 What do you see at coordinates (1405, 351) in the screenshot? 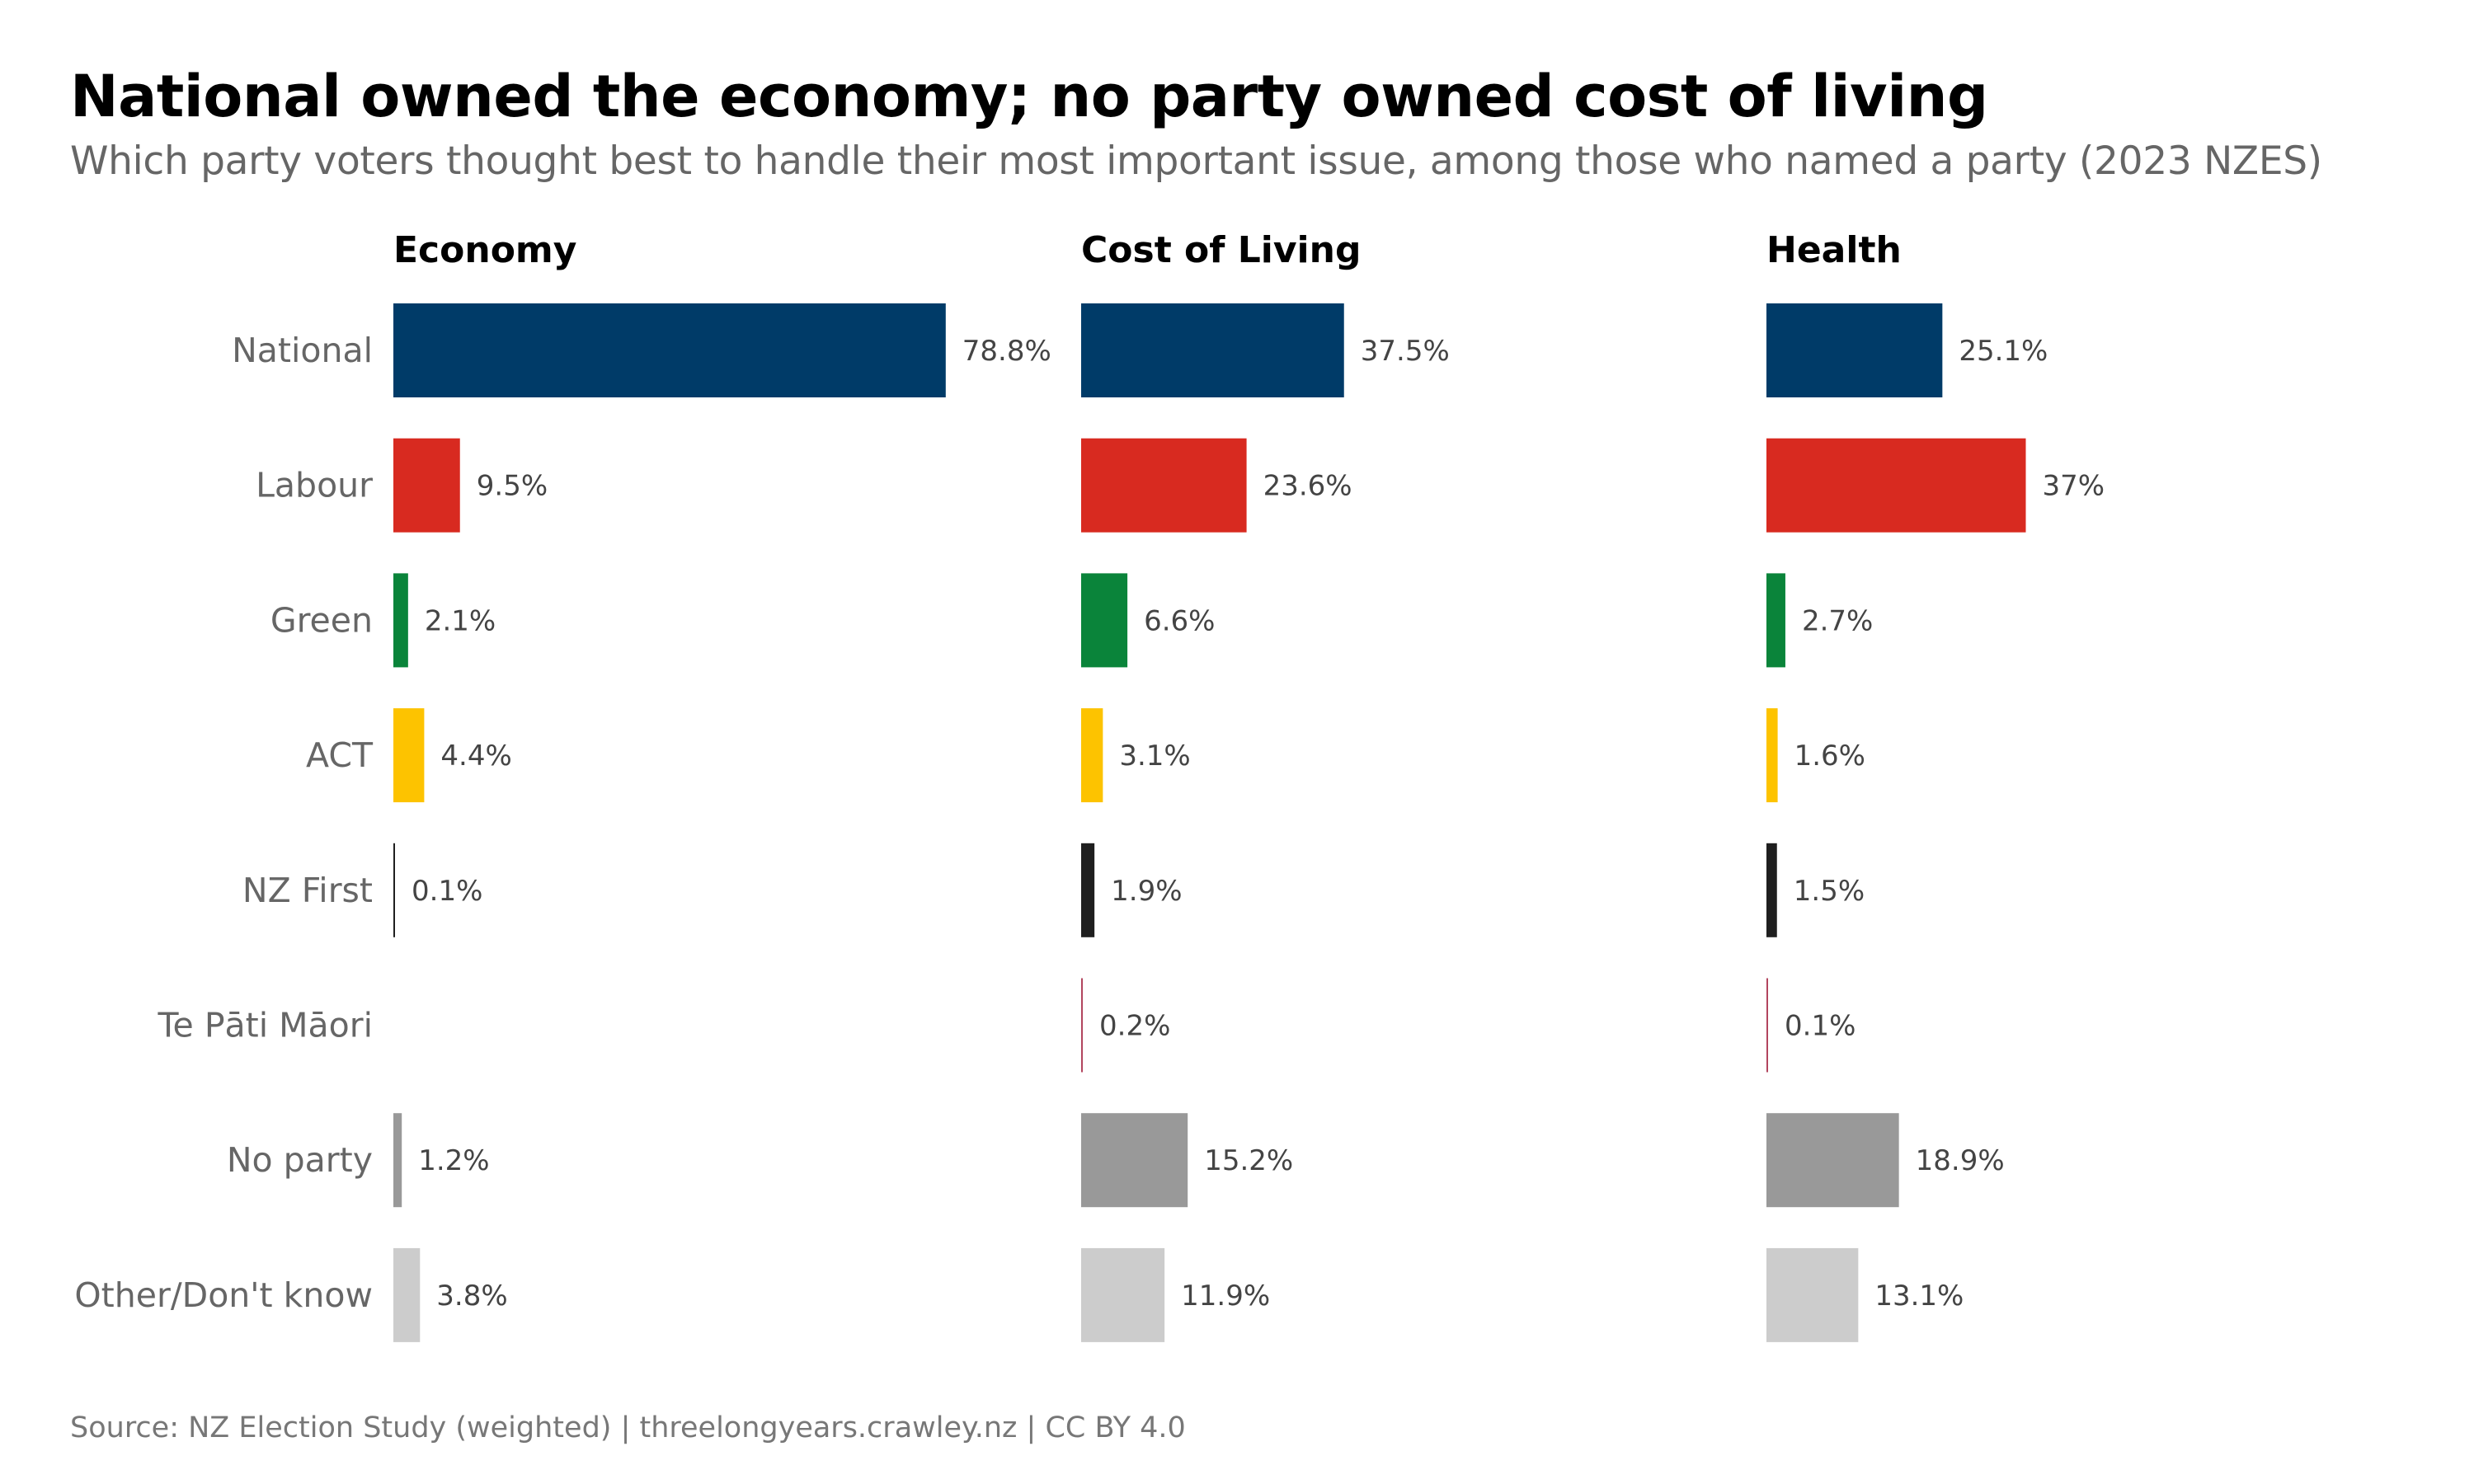
I see `data-label: 37.5%` at bounding box center [1405, 351].